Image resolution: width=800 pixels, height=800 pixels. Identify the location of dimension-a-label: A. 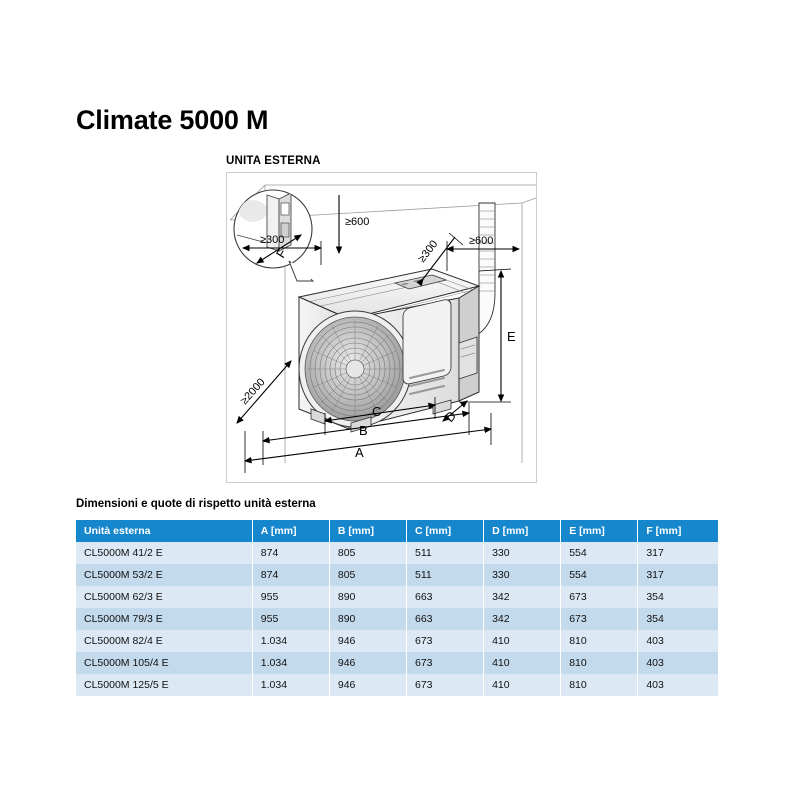
(359, 452).